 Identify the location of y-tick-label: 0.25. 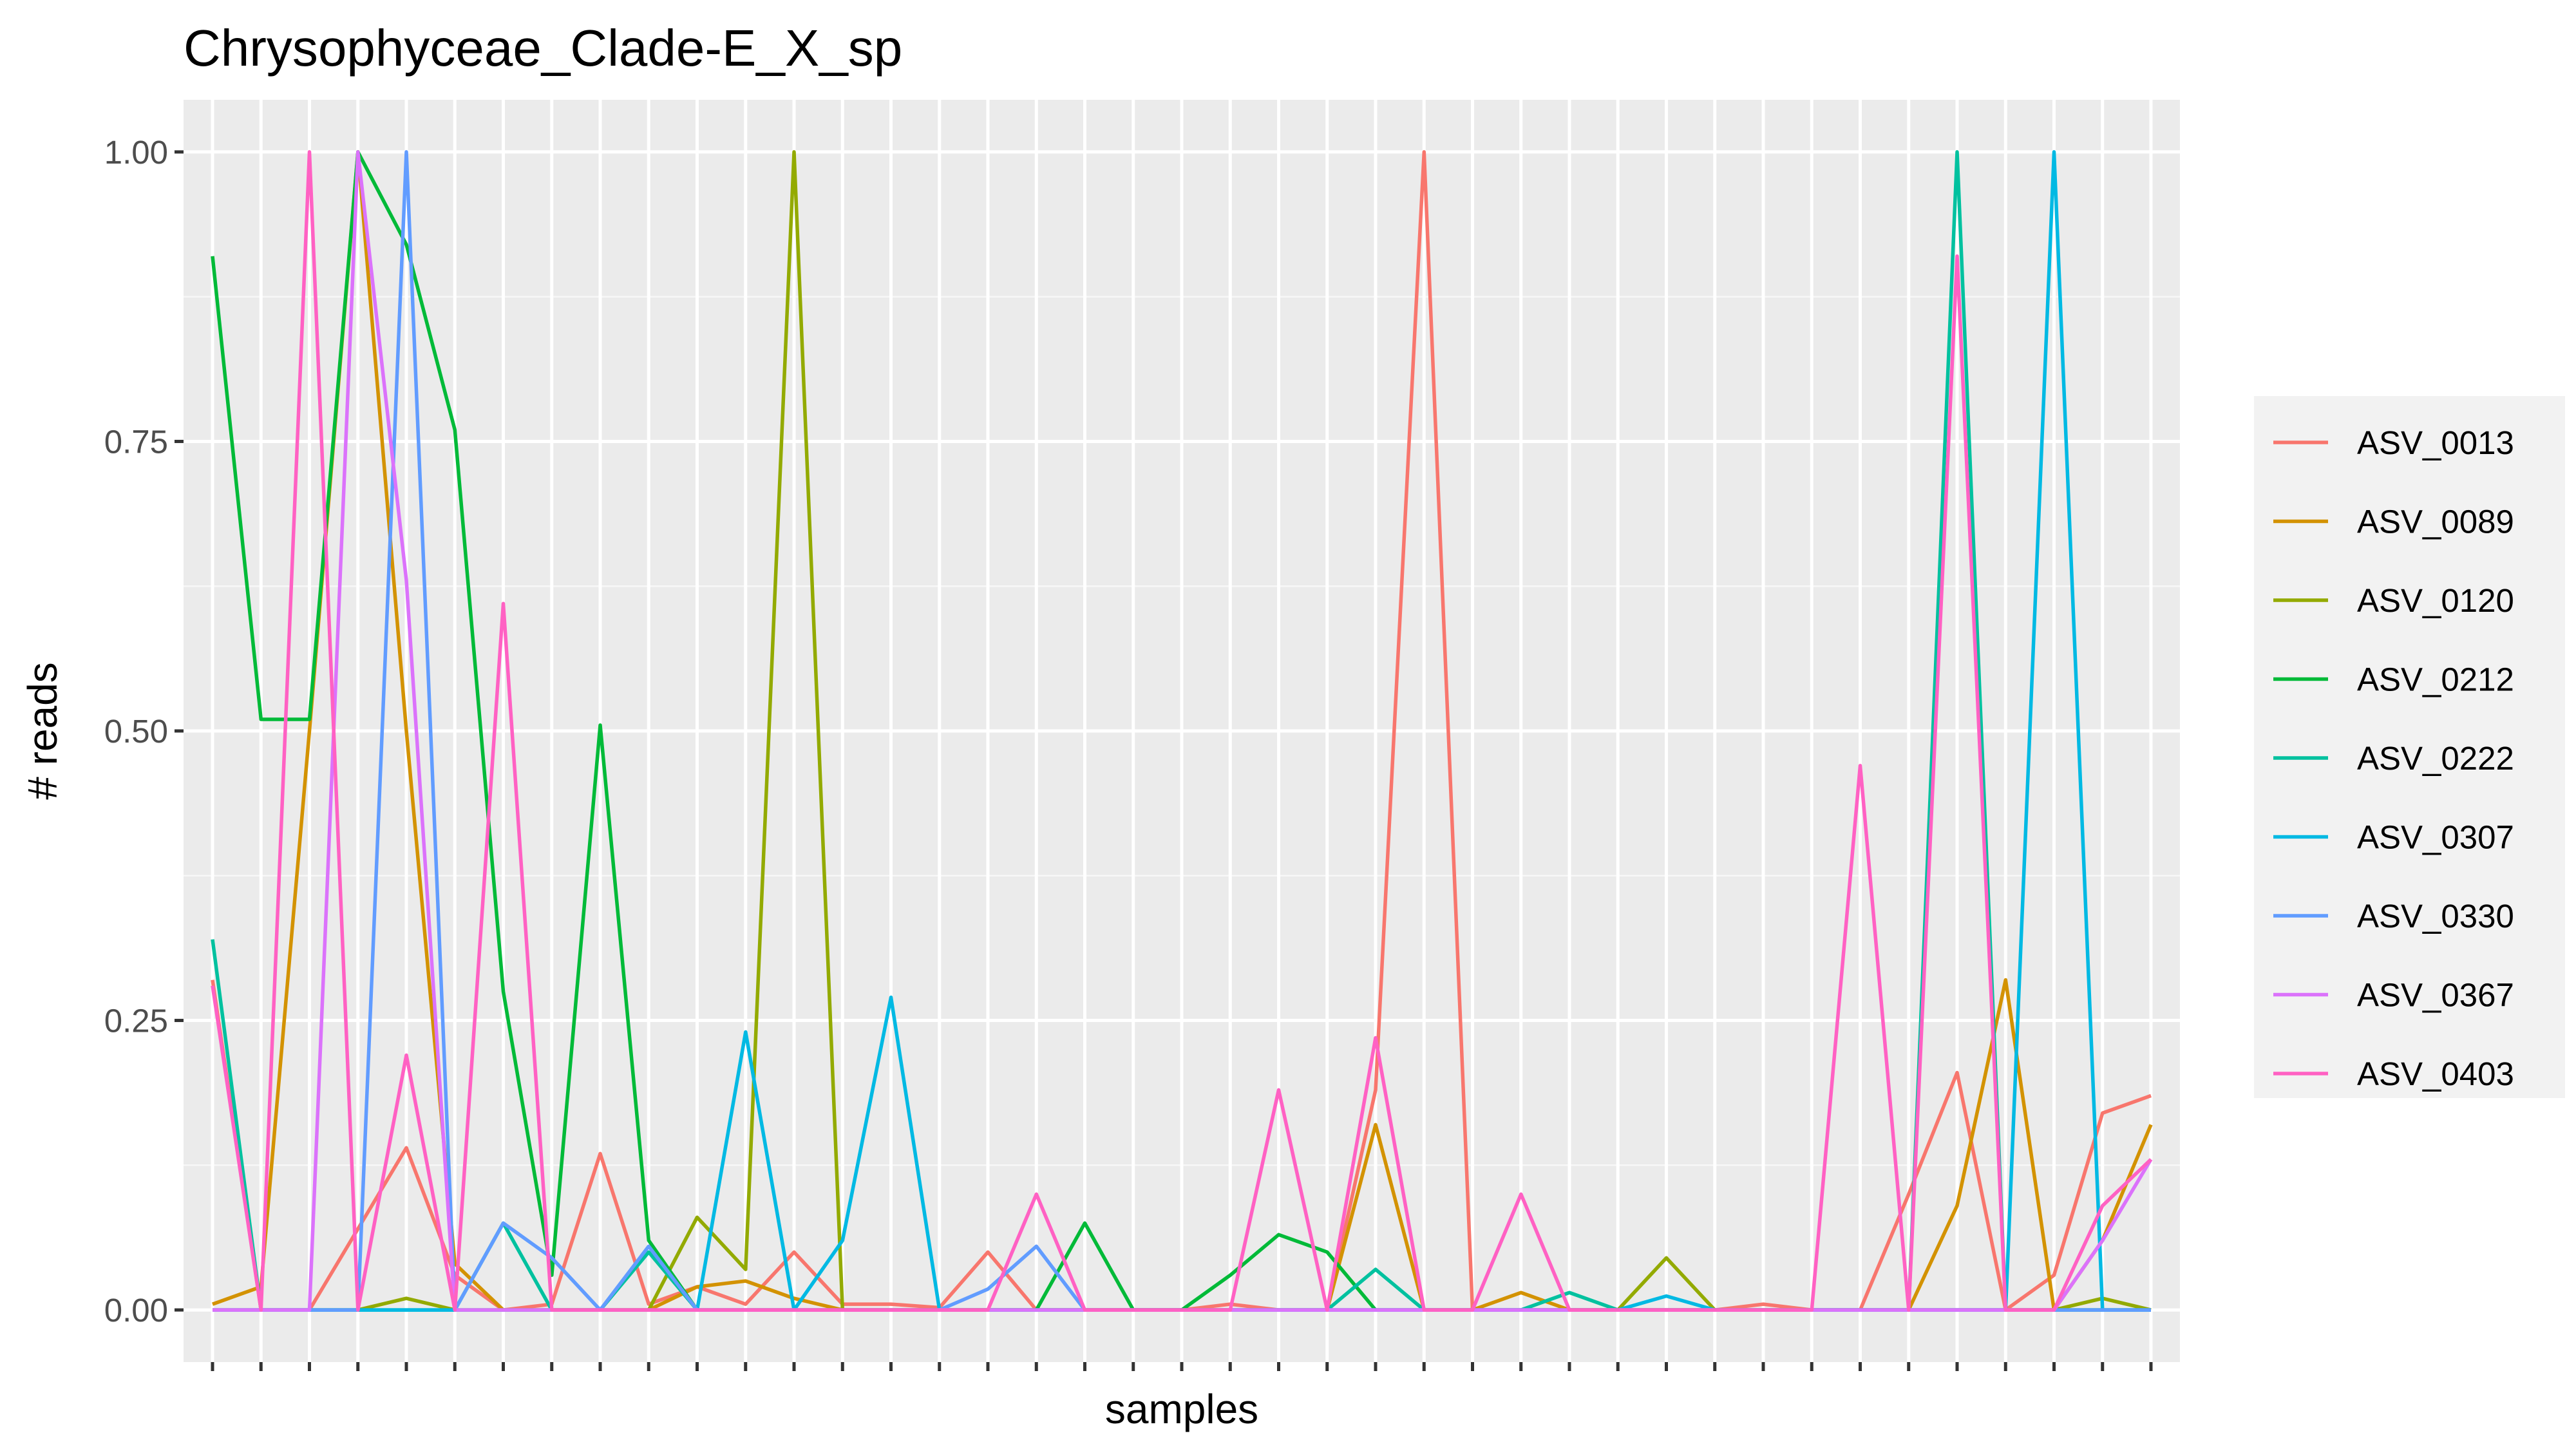
(136, 1021).